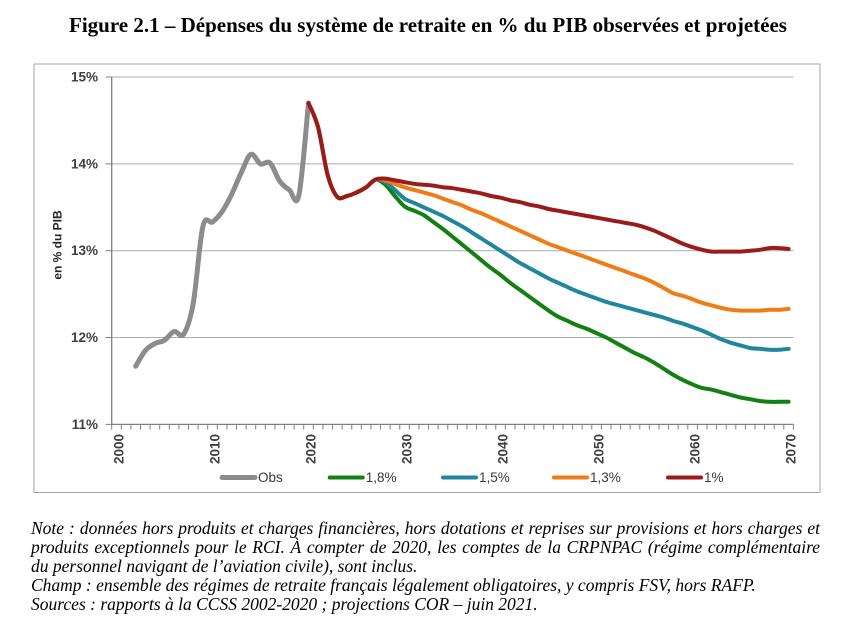 Image resolution: width=848 pixels, height=635 pixels. What do you see at coordinates (381, 477) in the screenshot?
I see `svg-text: 1,8%` at bounding box center [381, 477].